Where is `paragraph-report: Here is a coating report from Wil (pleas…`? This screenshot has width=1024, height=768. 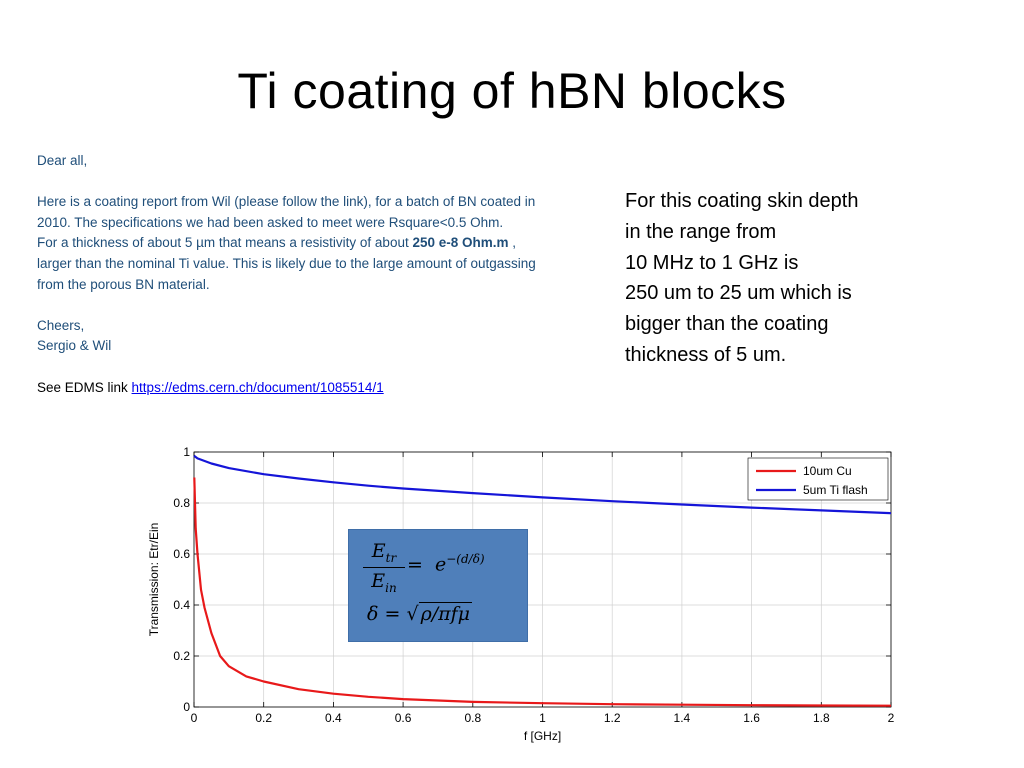 paragraph-report: Here is a coating report from Wil (pleas… is located at coordinates (286, 212).